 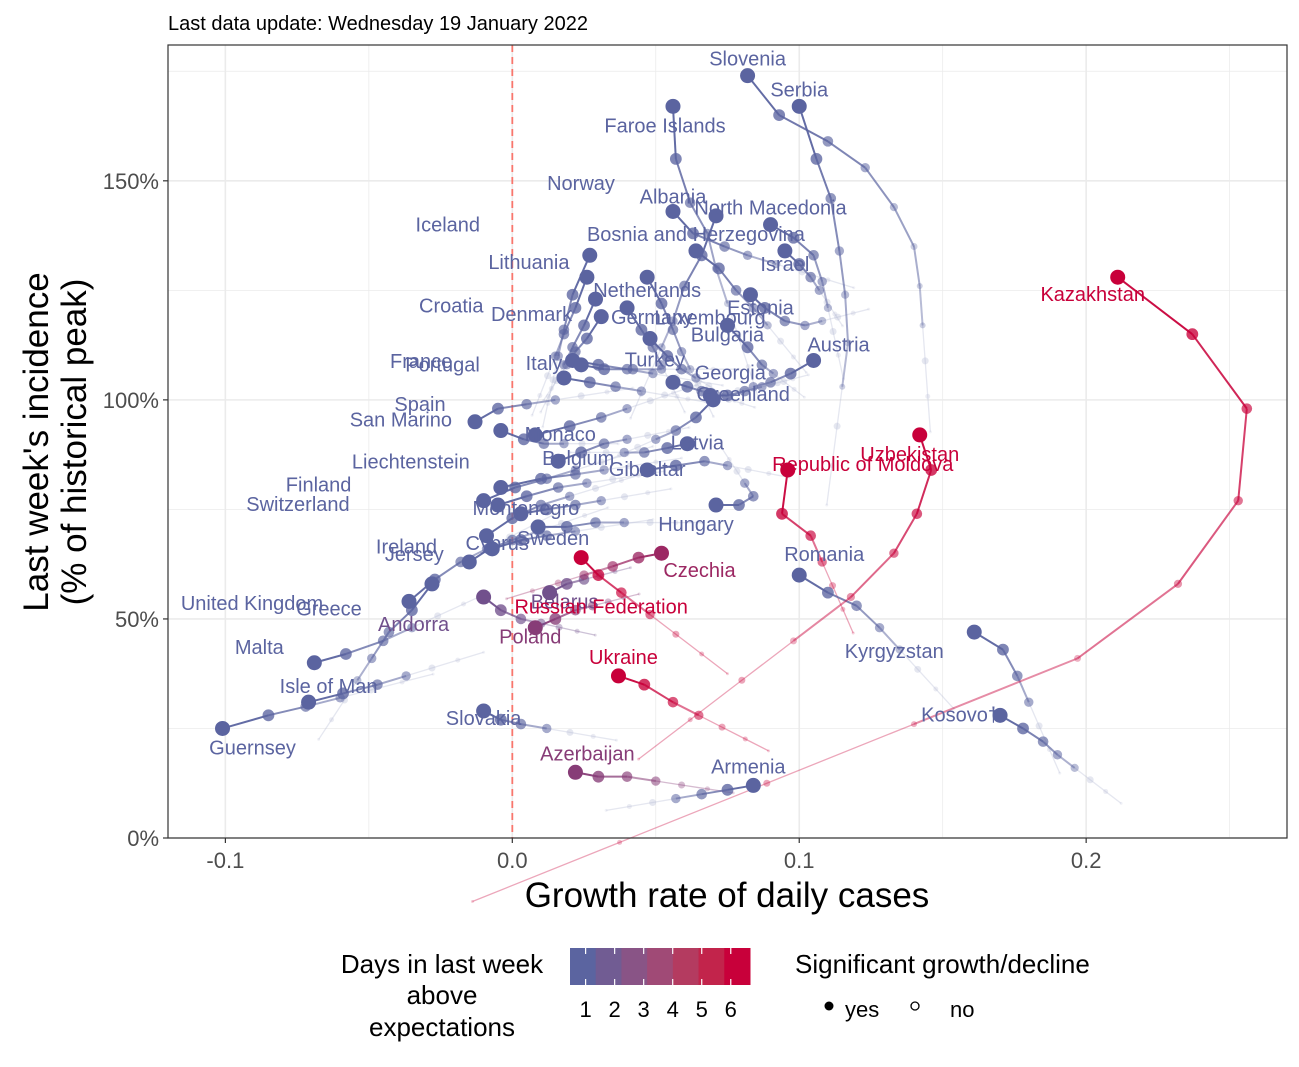 What do you see at coordinates (799, 860) in the screenshot?
I see `x-axis-tick-label: 0.1` at bounding box center [799, 860].